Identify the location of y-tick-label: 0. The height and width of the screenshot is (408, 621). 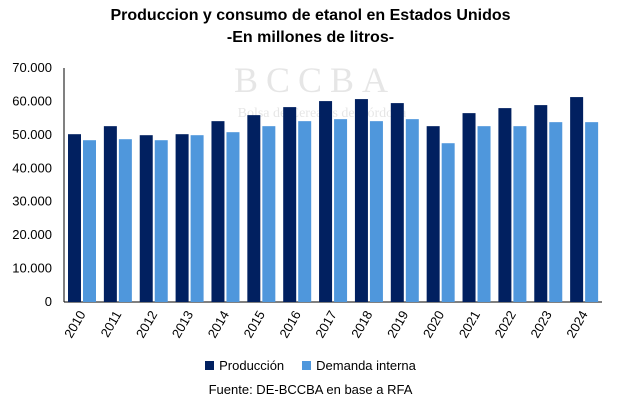
(48, 301).